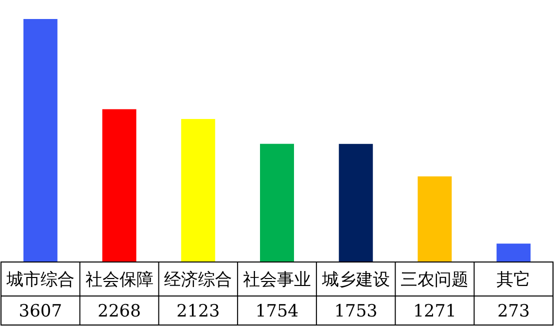 This screenshot has height=326, width=554. Describe the element at coordinates (513, 280) in the screenshot. I see `x-tick-label: 其它` at that location.